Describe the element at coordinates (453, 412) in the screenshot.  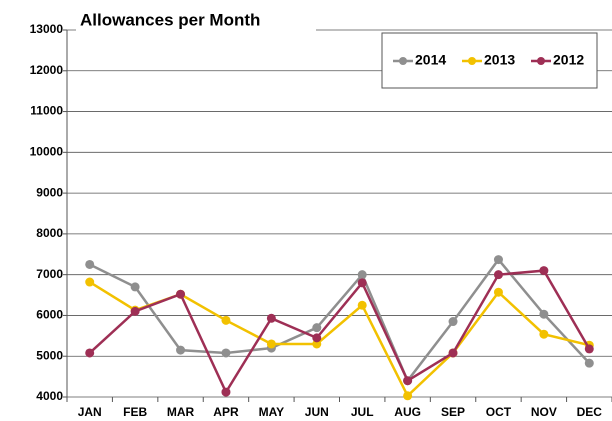
I see `x-tick-label: SEP` at that location.